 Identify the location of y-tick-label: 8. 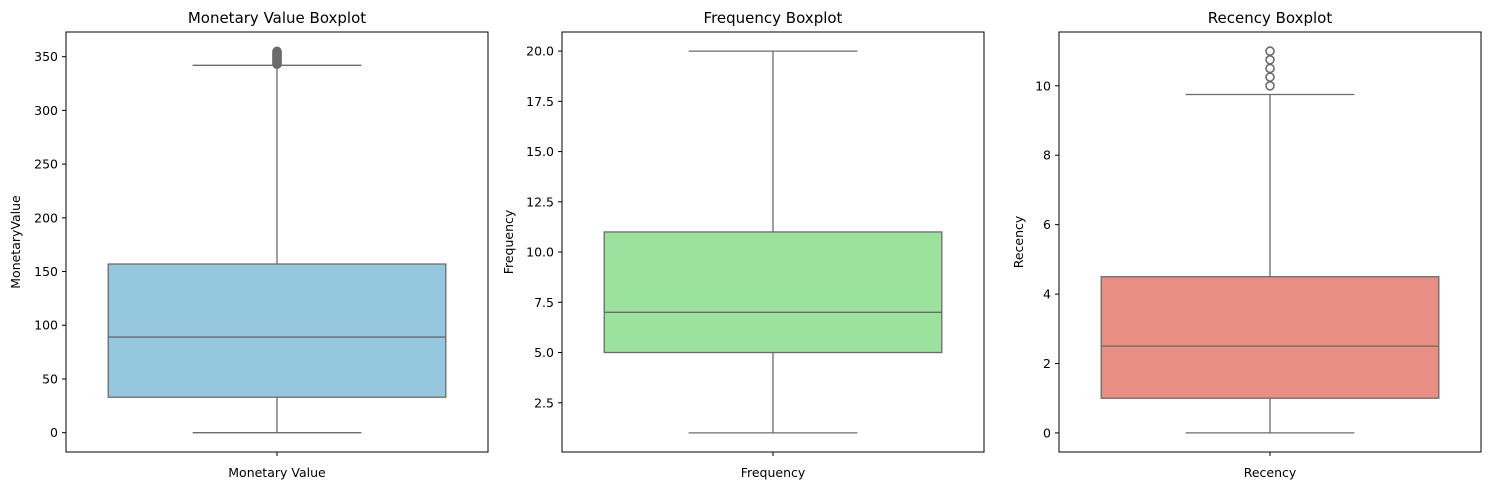
(1047, 155).